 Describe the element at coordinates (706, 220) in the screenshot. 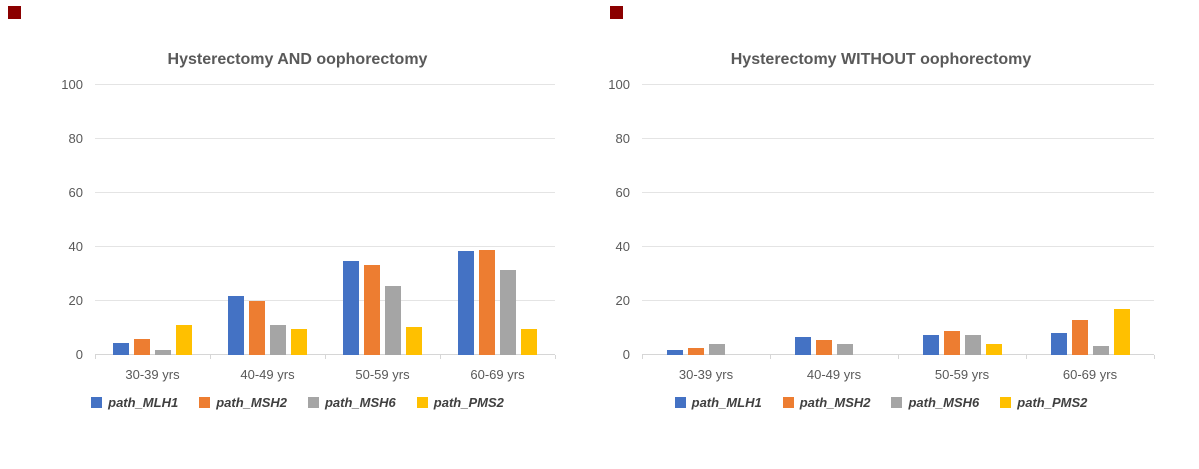

I see `bar-group-30-39-yrs` at that location.